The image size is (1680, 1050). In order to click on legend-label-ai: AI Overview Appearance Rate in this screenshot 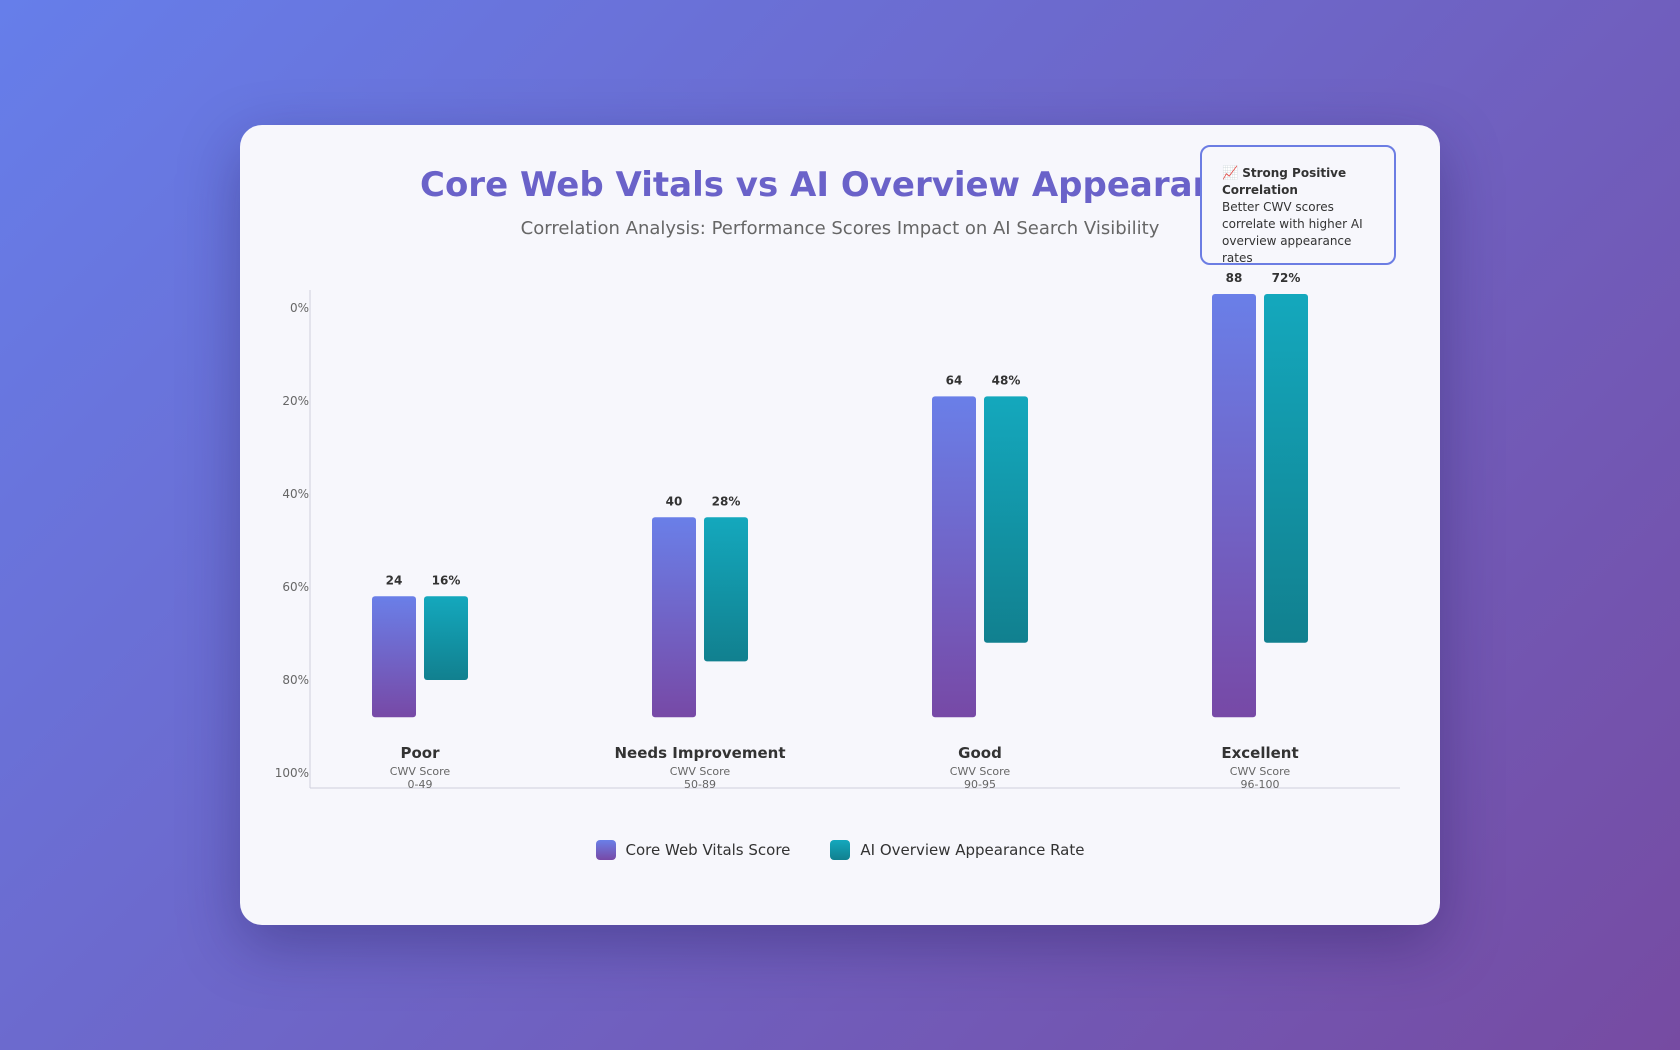, I will do `click(972, 850)`.